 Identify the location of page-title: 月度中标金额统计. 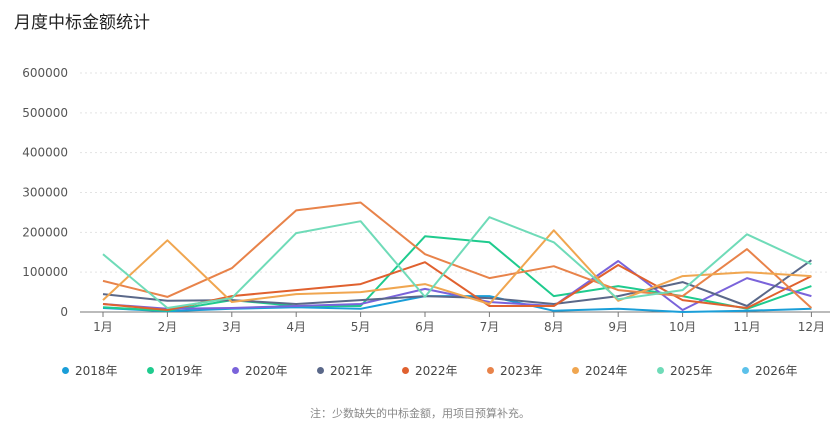
(82, 23).